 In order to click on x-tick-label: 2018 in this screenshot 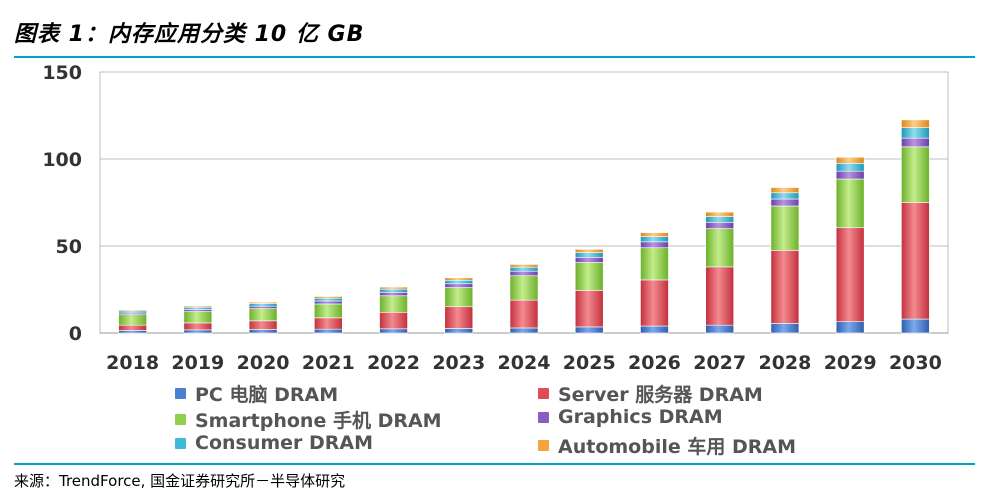, I will do `click(132, 363)`.